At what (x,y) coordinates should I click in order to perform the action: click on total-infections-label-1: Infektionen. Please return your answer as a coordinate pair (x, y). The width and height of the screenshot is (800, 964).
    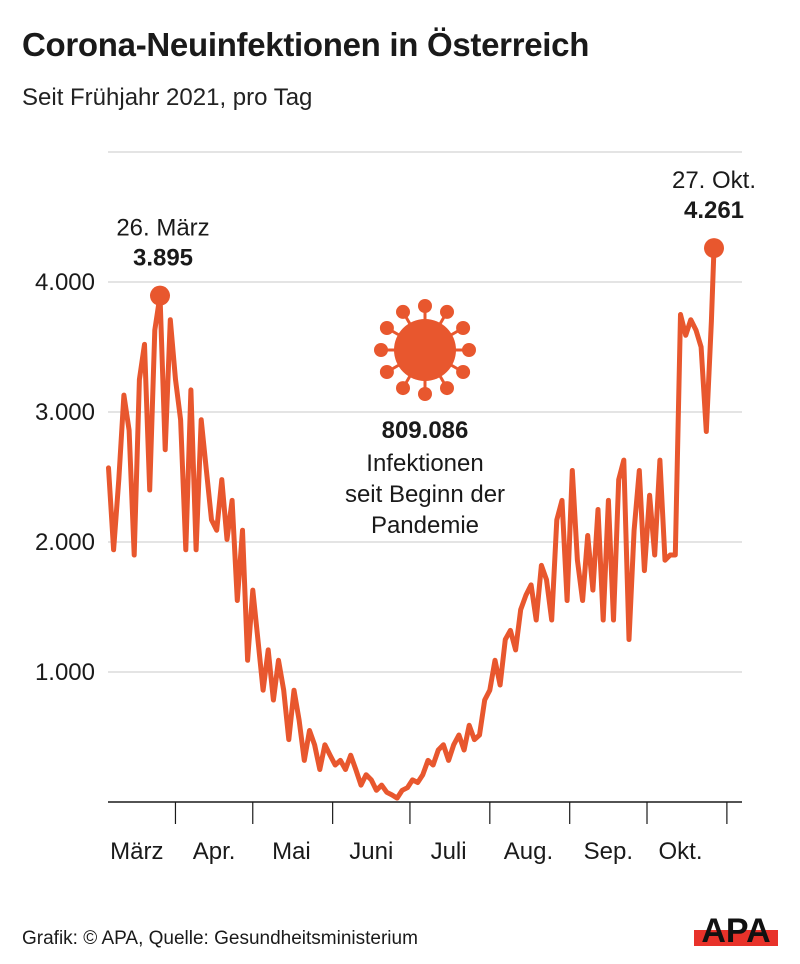
    Looking at the image, I should click on (424, 463).